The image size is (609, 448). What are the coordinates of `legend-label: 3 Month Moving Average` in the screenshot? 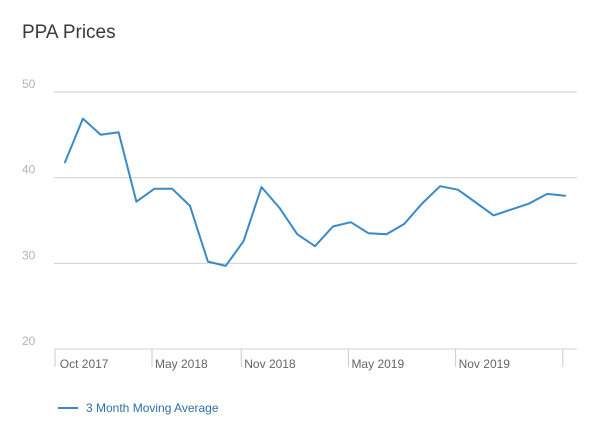 It's located at (152, 408).